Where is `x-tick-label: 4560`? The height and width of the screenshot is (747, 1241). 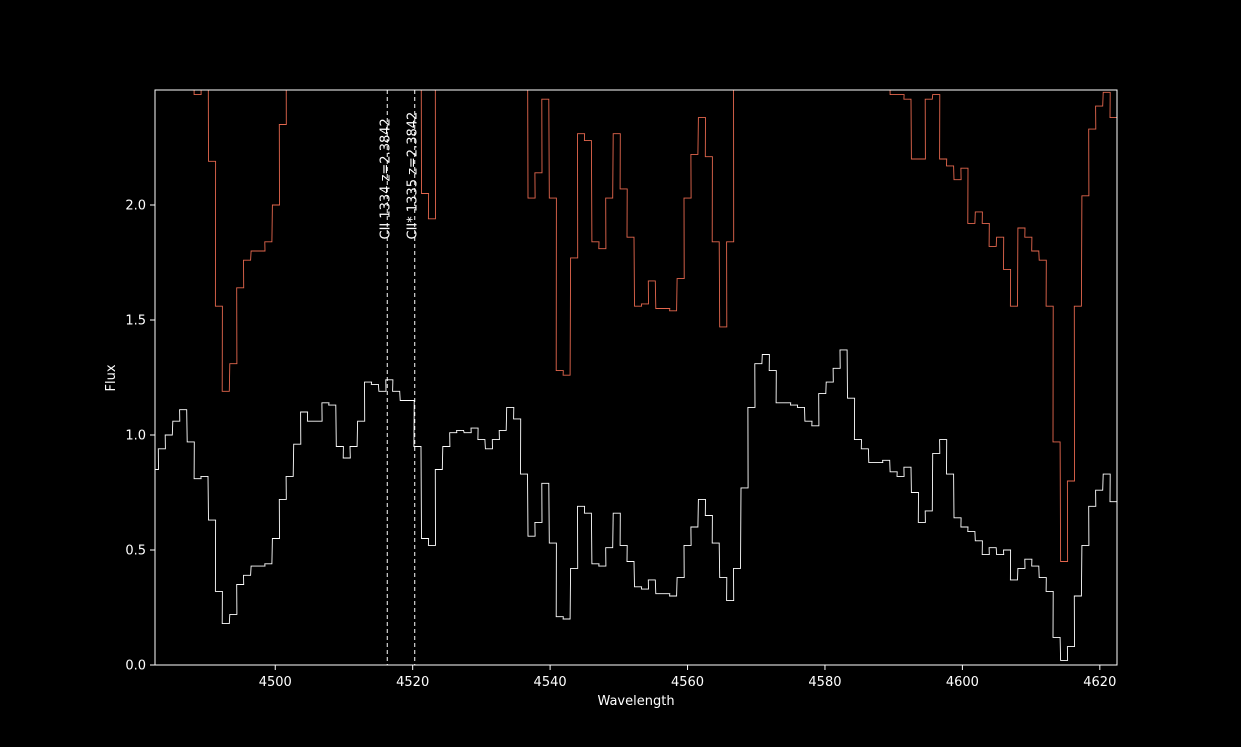 x-tick-label: 4560 is located at coordinates (687, 682).